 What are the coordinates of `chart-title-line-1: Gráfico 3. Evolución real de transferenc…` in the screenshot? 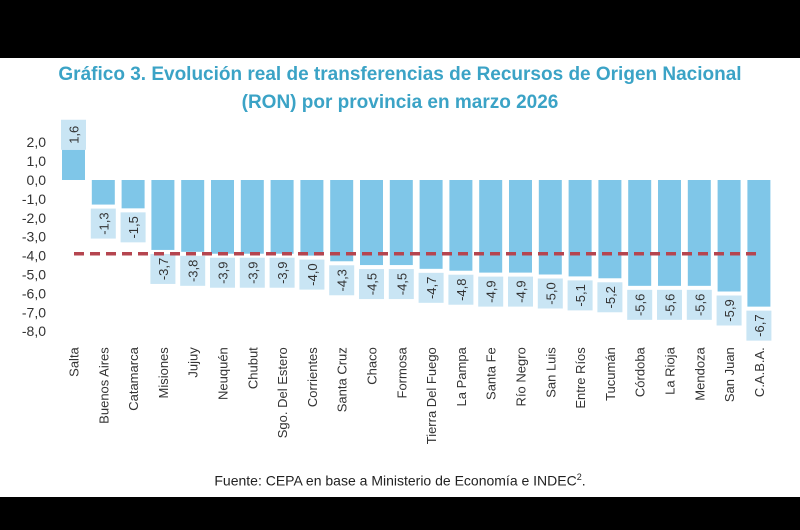 It's located at (400, 74).